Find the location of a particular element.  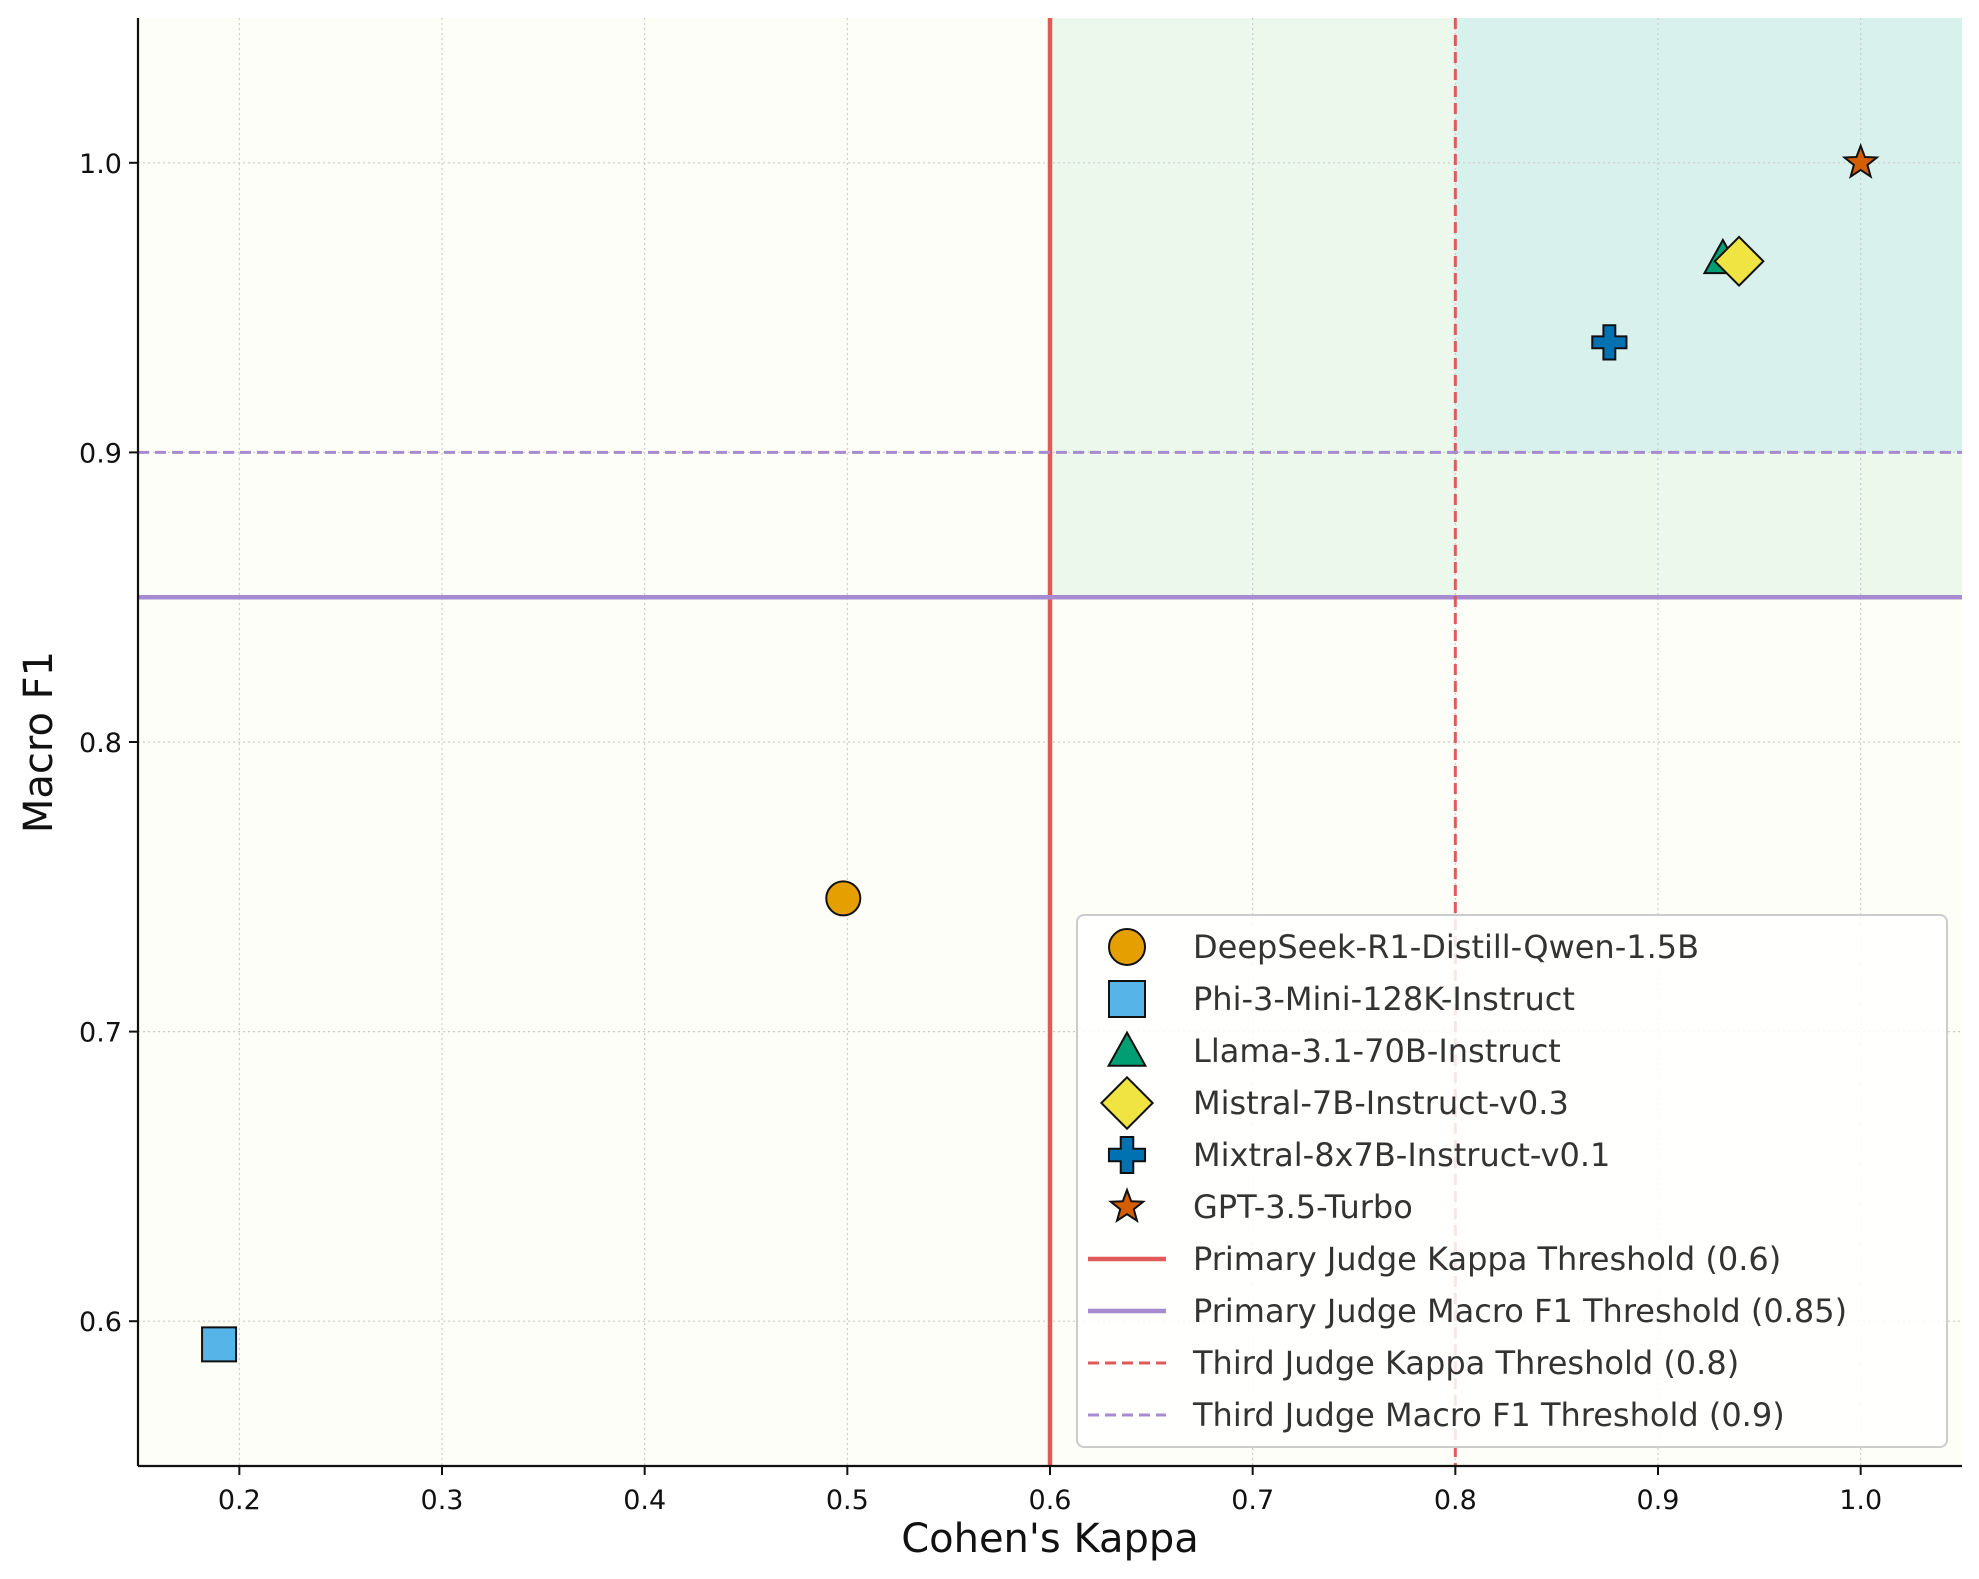

legend-label: Phi-3-Mini-128K-Instruct is located at coordinates (1384, 999).